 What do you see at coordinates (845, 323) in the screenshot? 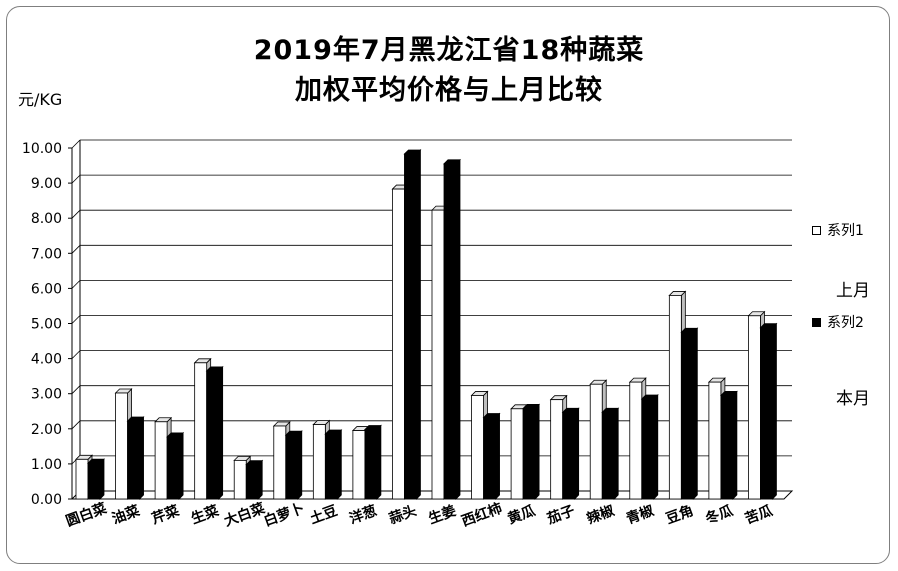
I see `legend-label-series2: 系列2` at bounding box center [845, 323].